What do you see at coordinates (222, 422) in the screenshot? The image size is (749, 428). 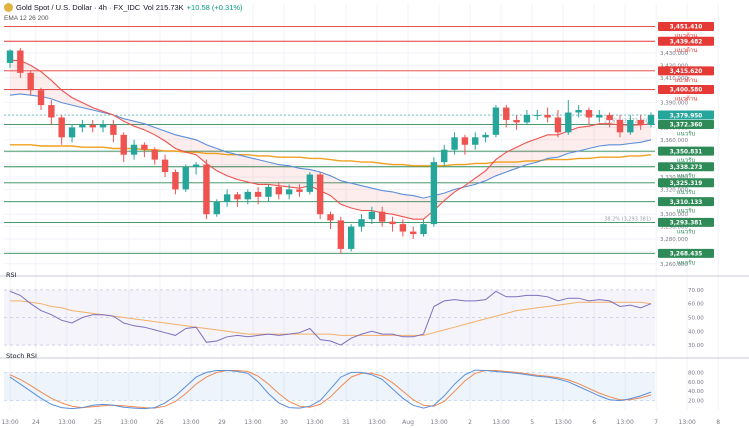 I see `time-tick: 29` at bounding box center [222, 422].